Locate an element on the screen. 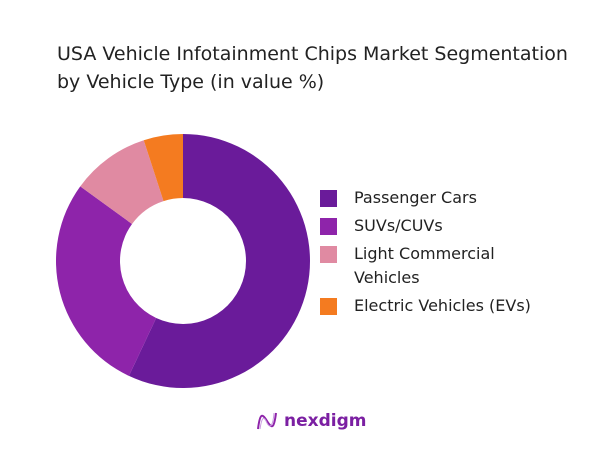 The width and height of the screenshot is (602, 451). legend-item: Light Commercial Vehicles is located at coordinates (420, 266).